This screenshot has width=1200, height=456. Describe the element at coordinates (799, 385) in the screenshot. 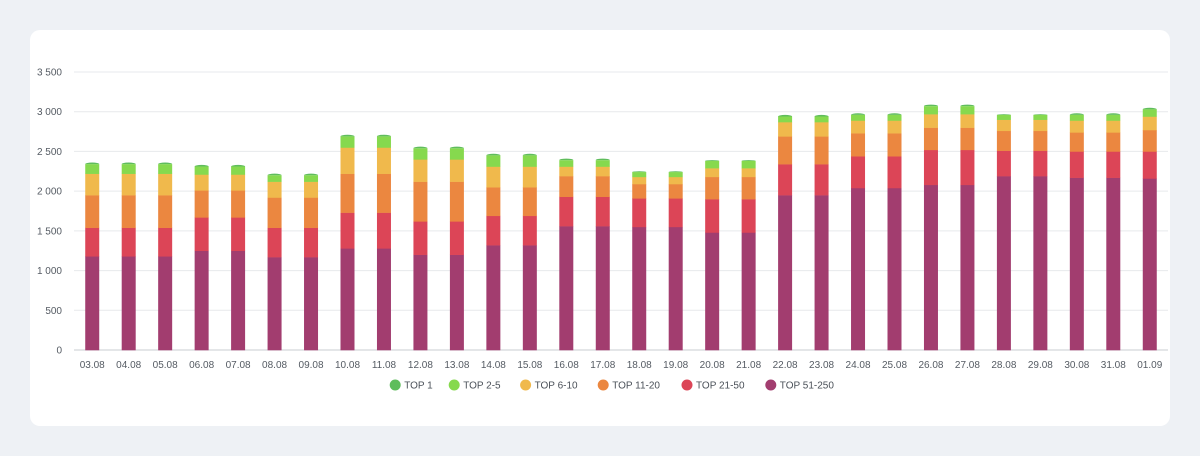

I see `legend-item: TOP 51-250` at that location.